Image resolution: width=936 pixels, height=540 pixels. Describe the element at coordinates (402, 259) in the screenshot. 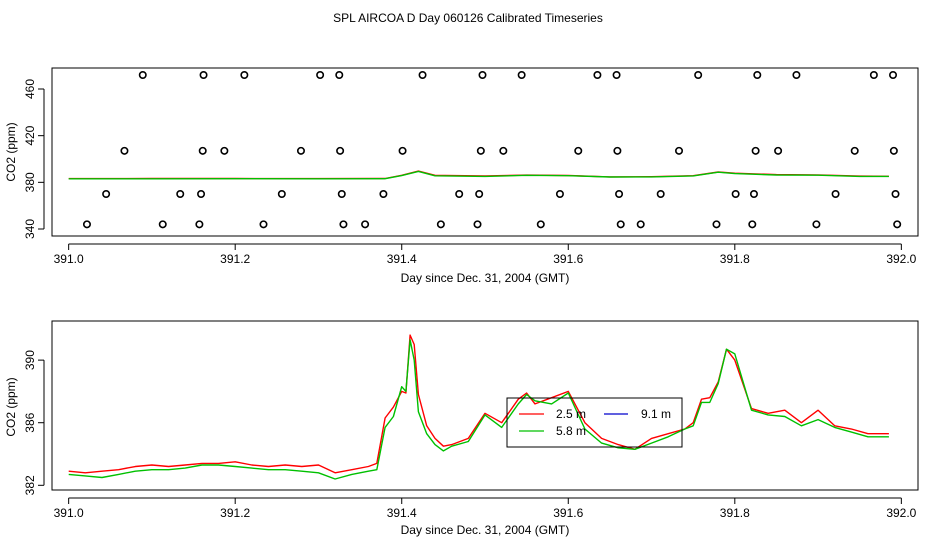

I see `top-x-tick-label: 391.4` at that location.